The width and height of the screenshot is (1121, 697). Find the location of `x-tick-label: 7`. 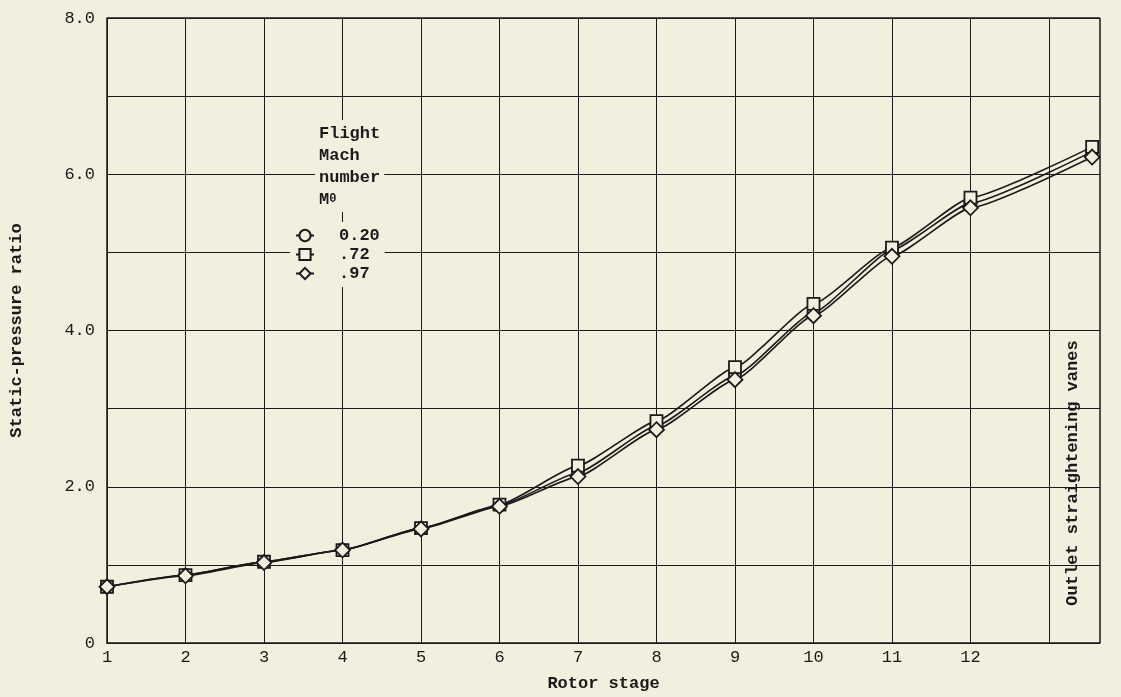

x-tick-label: 7 is located at coordinates (578, 657).